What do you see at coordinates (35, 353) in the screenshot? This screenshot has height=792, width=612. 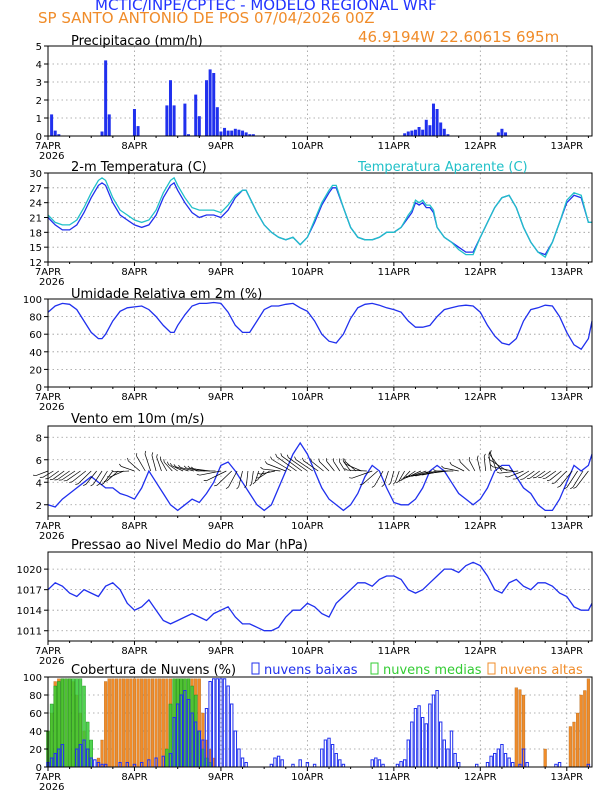 I see `y-tick-label: 40` at bounding box center [35, 353].